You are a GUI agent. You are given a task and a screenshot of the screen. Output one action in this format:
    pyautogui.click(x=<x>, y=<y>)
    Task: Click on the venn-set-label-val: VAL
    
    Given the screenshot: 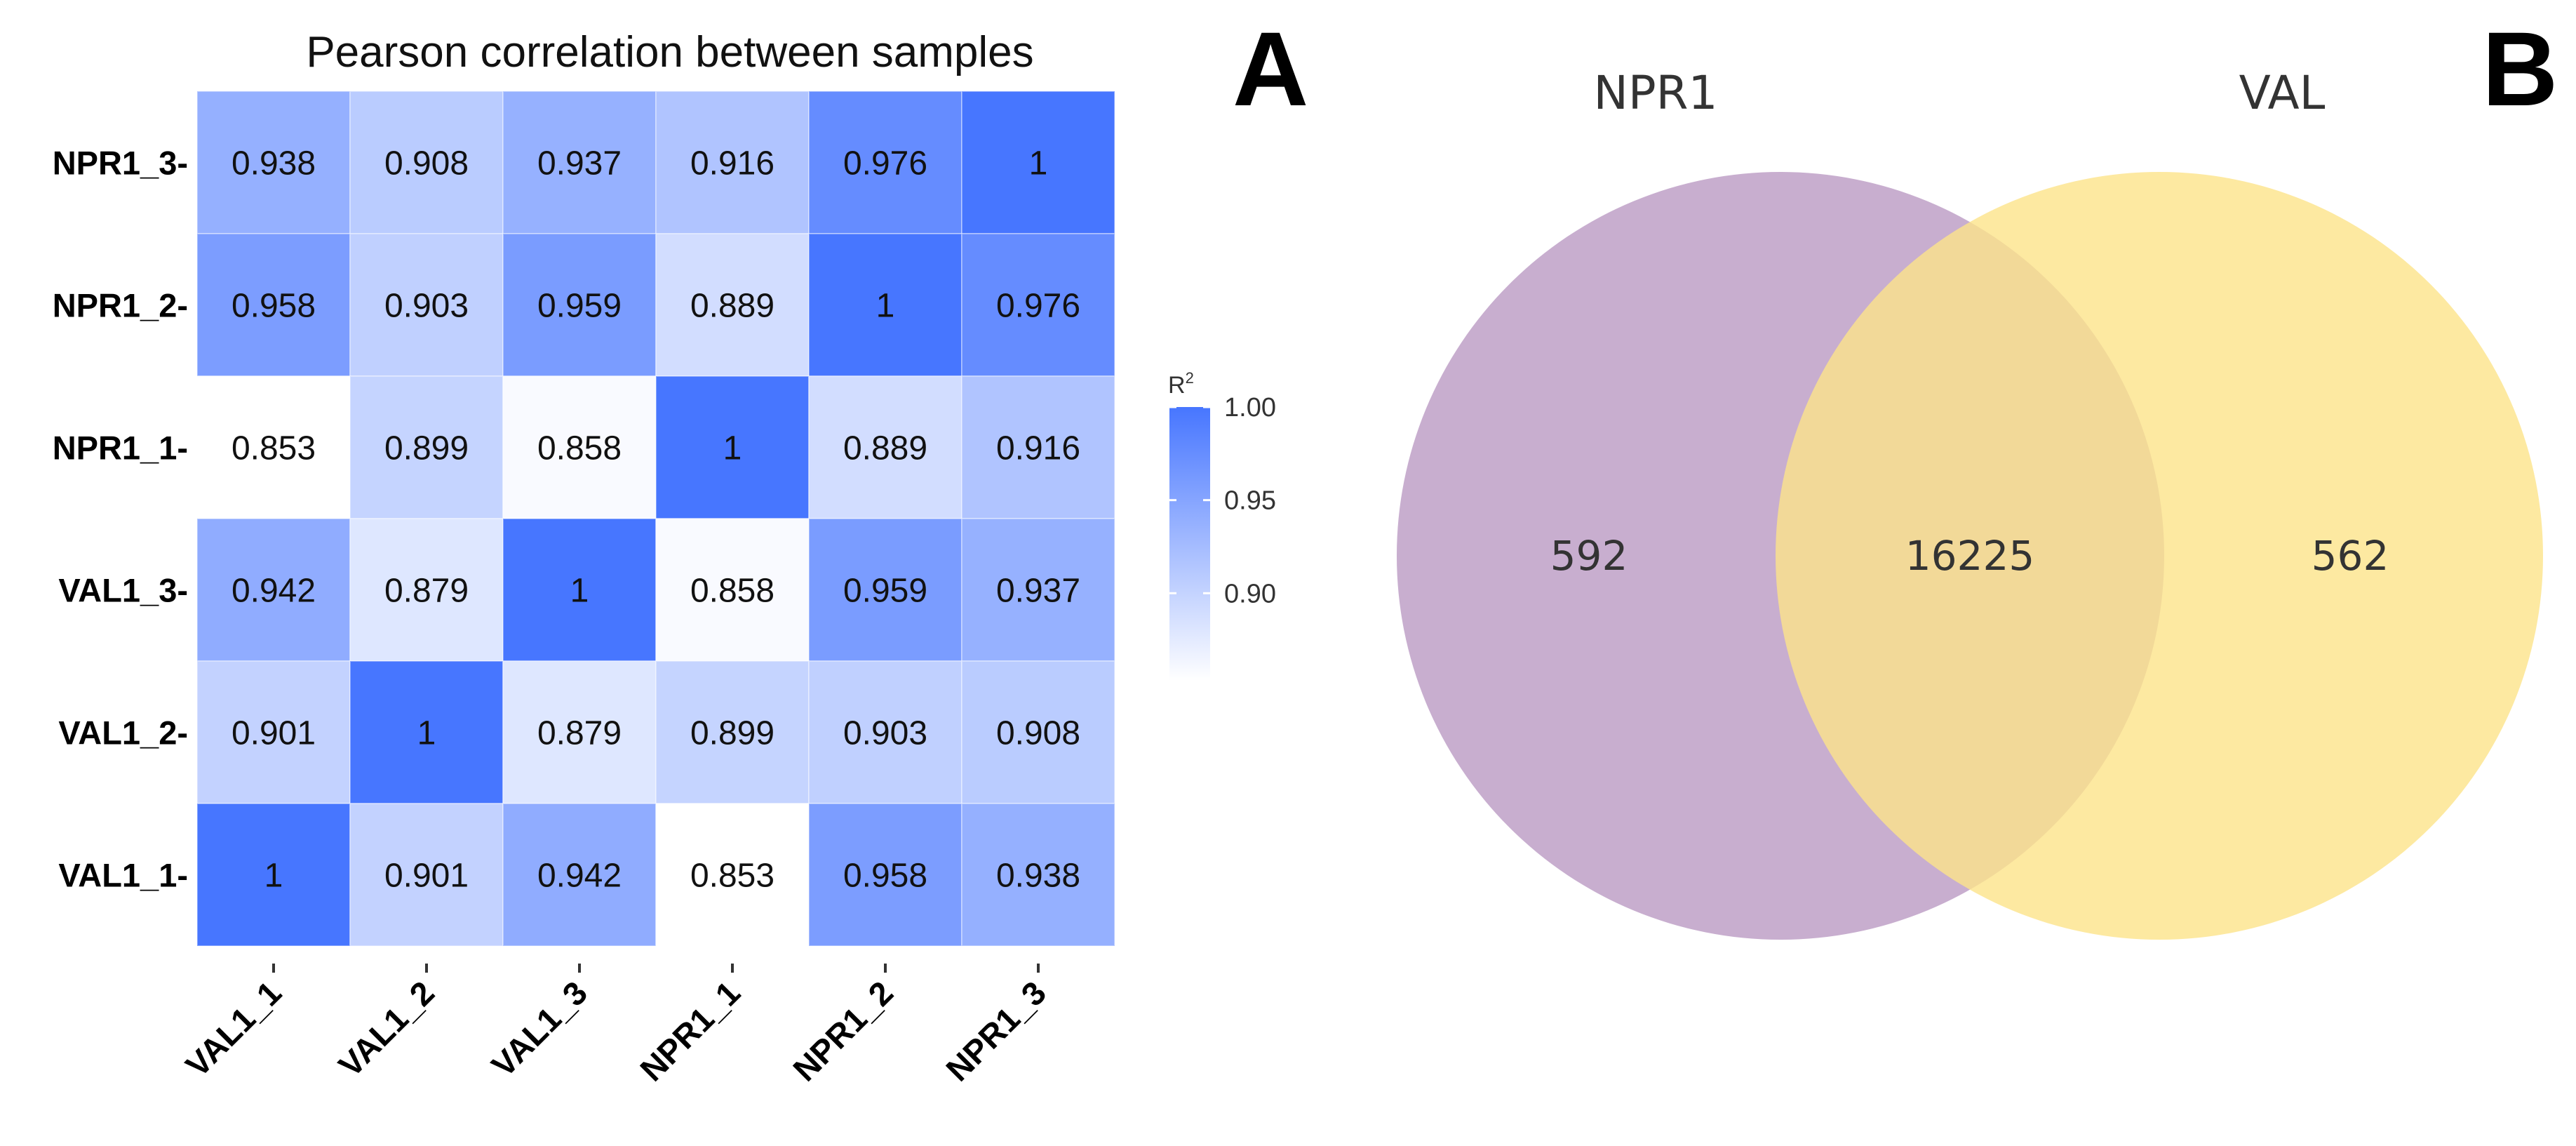 What is the action you would take?
    pyautogui.click(x=2282, y=93)
    